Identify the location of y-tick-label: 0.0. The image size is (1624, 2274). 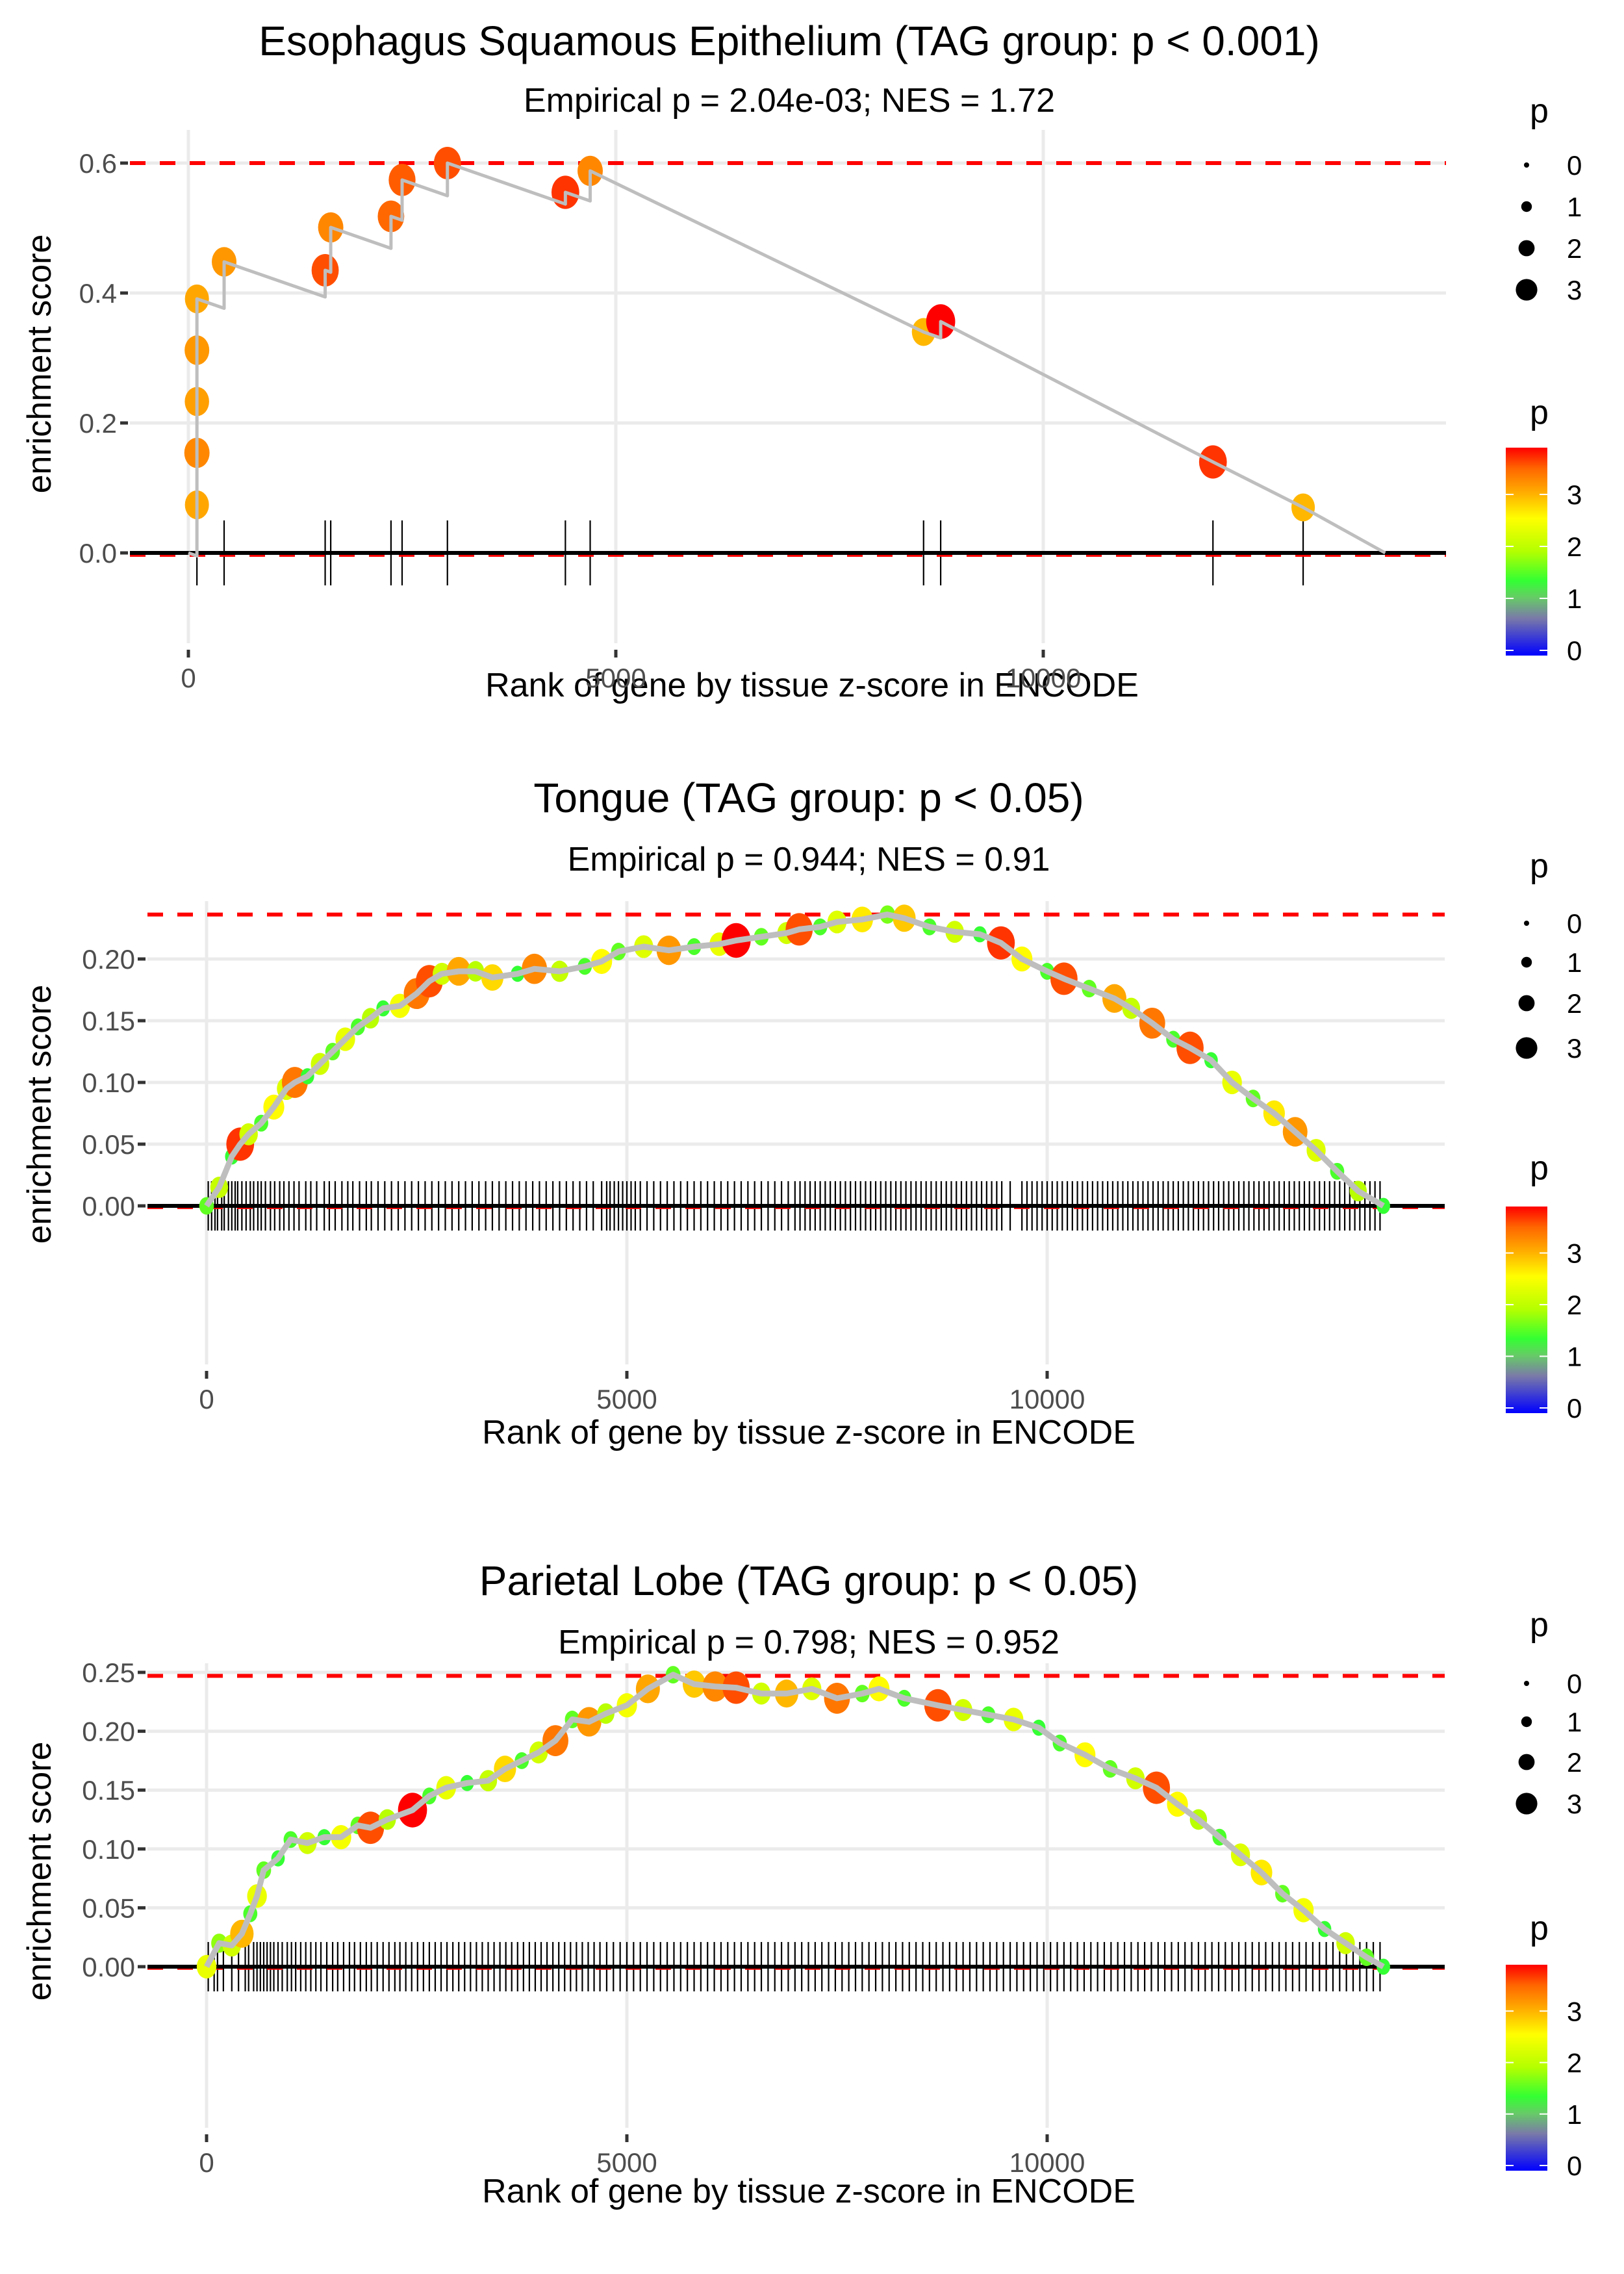
(98, 553).